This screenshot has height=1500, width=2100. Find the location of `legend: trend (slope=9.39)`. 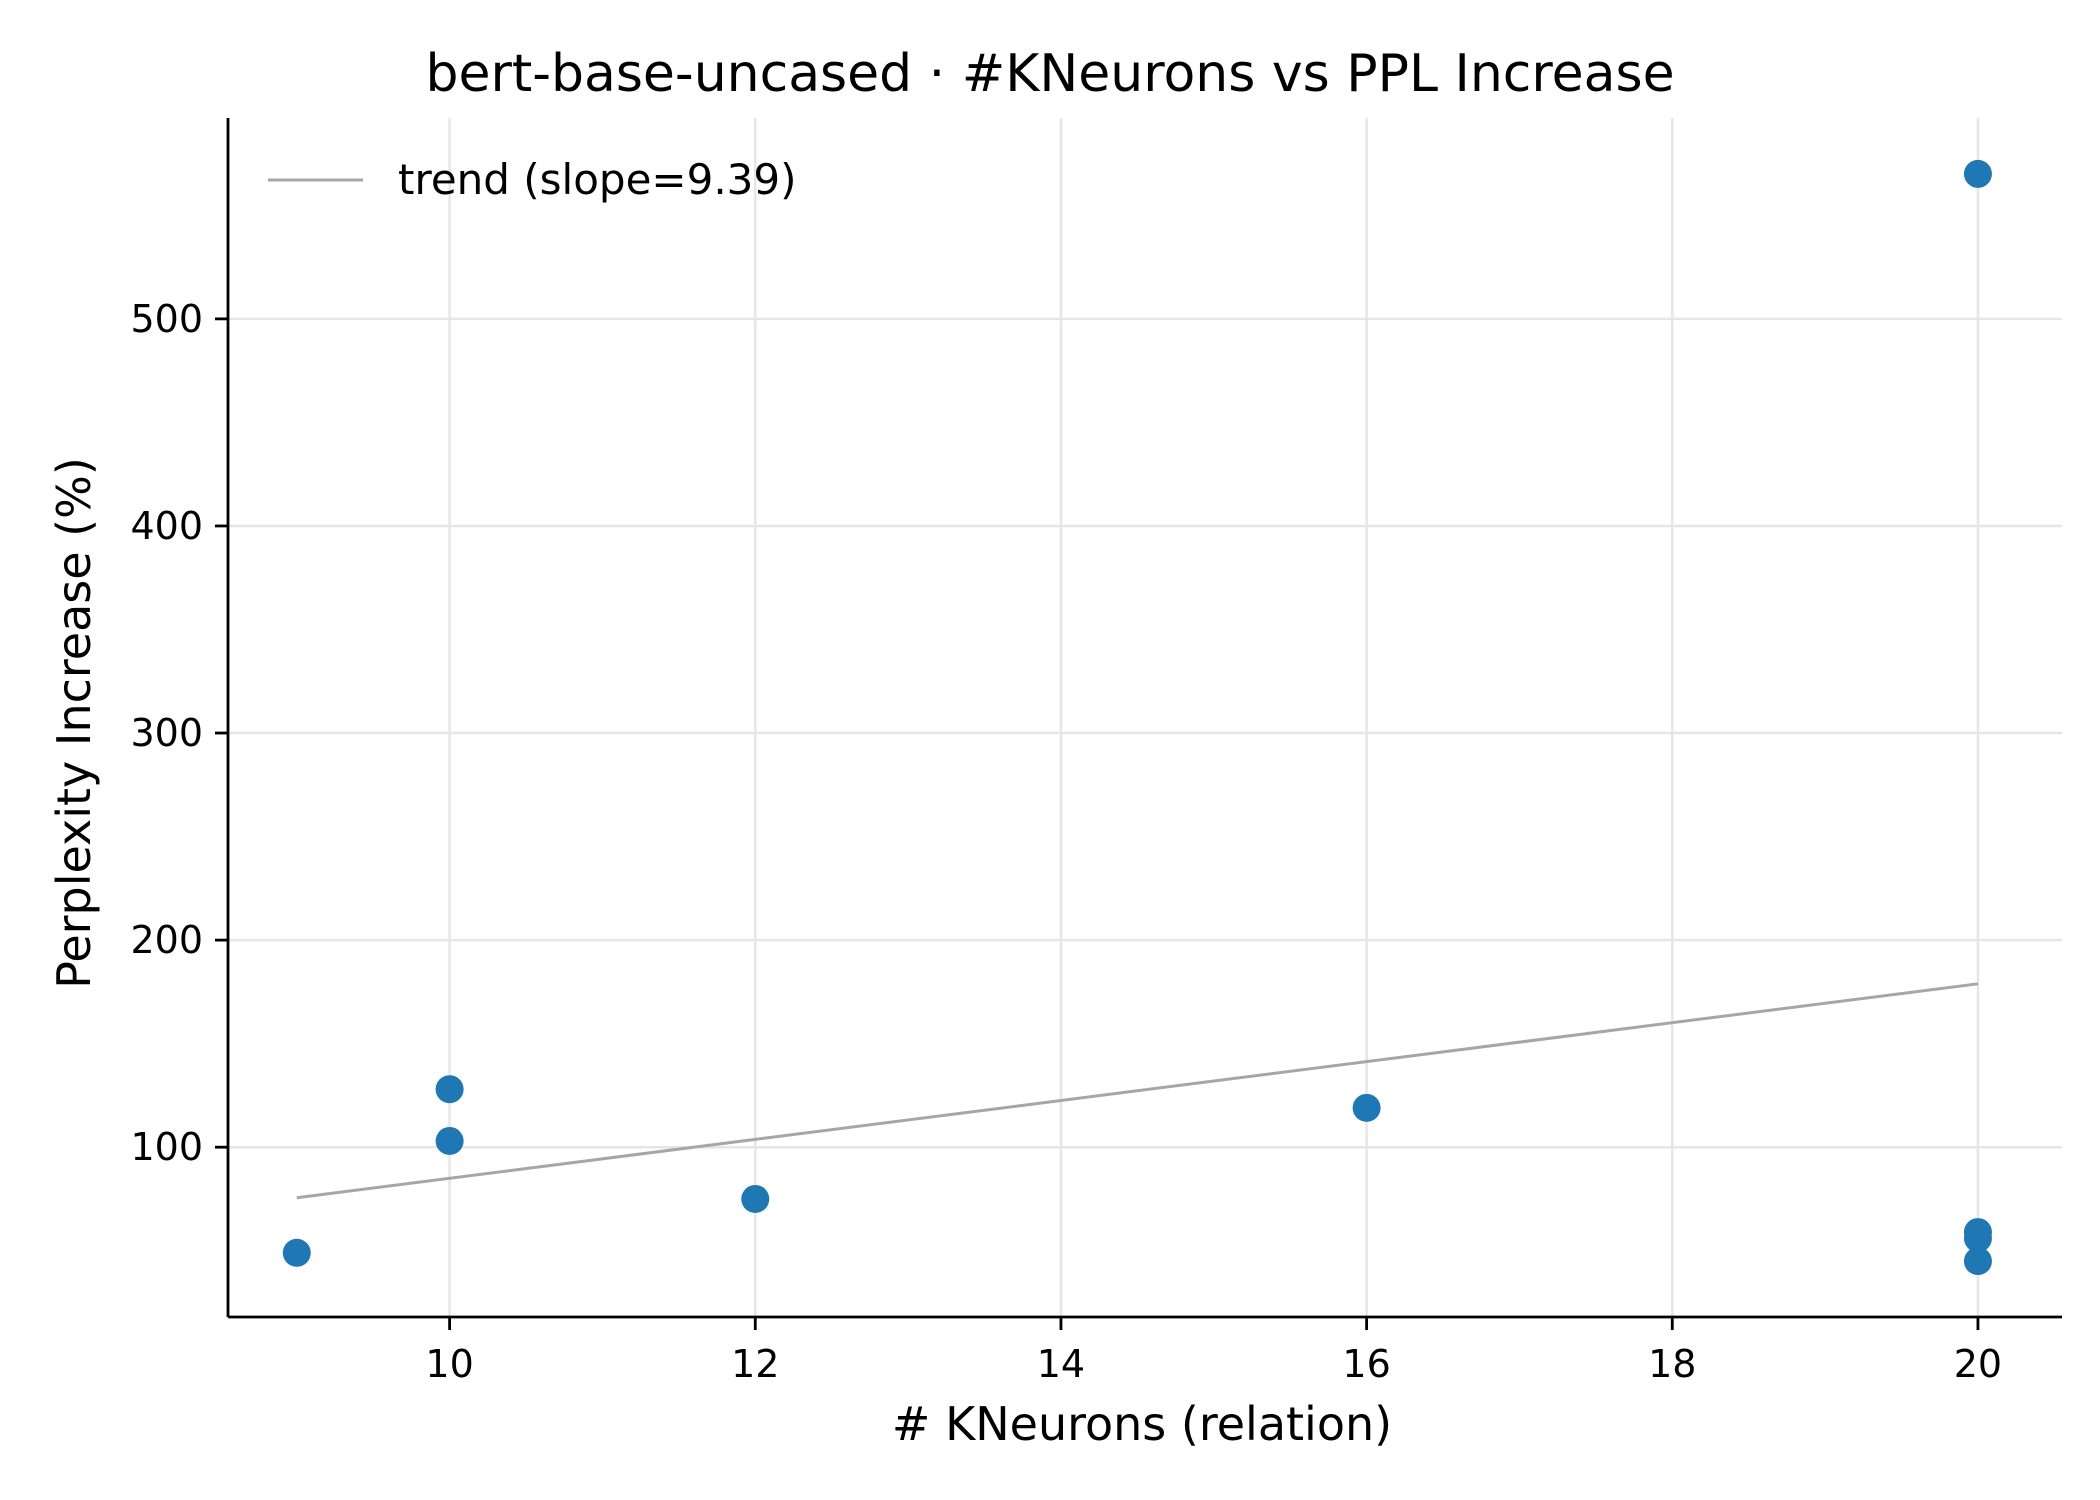

legend: trend (slope=9.39) is located at coordinates (532, 179).